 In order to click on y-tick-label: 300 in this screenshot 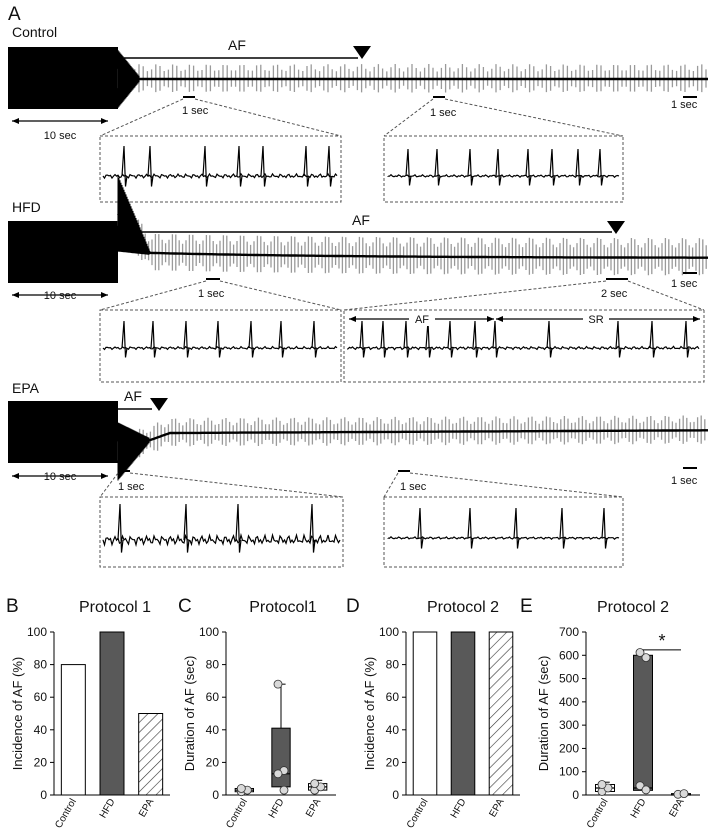, I will do `click(569, 725)`.